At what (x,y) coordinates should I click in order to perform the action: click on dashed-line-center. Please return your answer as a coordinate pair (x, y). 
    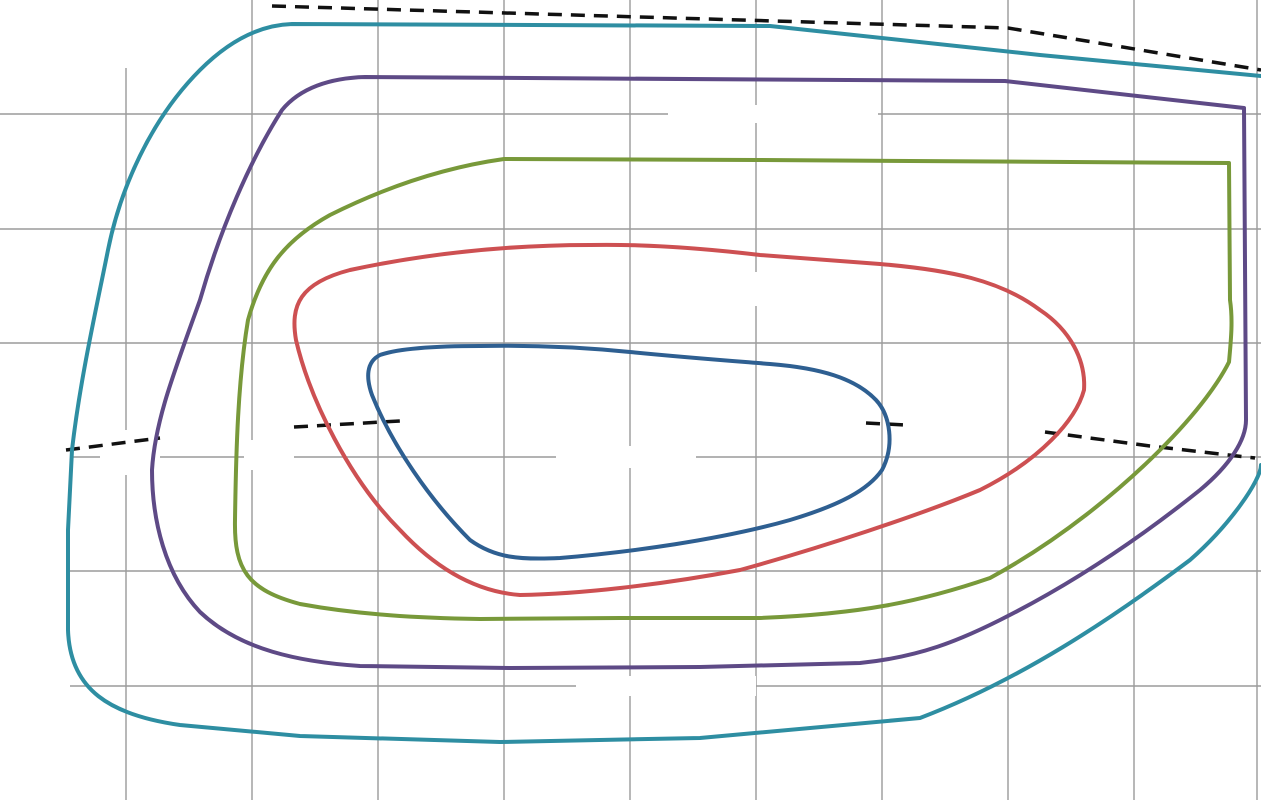
    Looking at the image, I should click on (886, 424).